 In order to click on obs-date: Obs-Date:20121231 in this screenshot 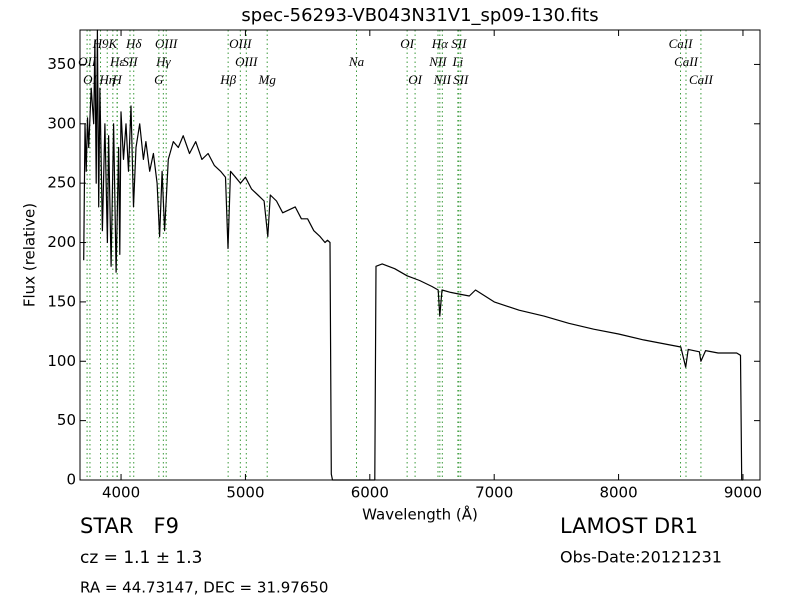, I will do `click(641, 557)`.